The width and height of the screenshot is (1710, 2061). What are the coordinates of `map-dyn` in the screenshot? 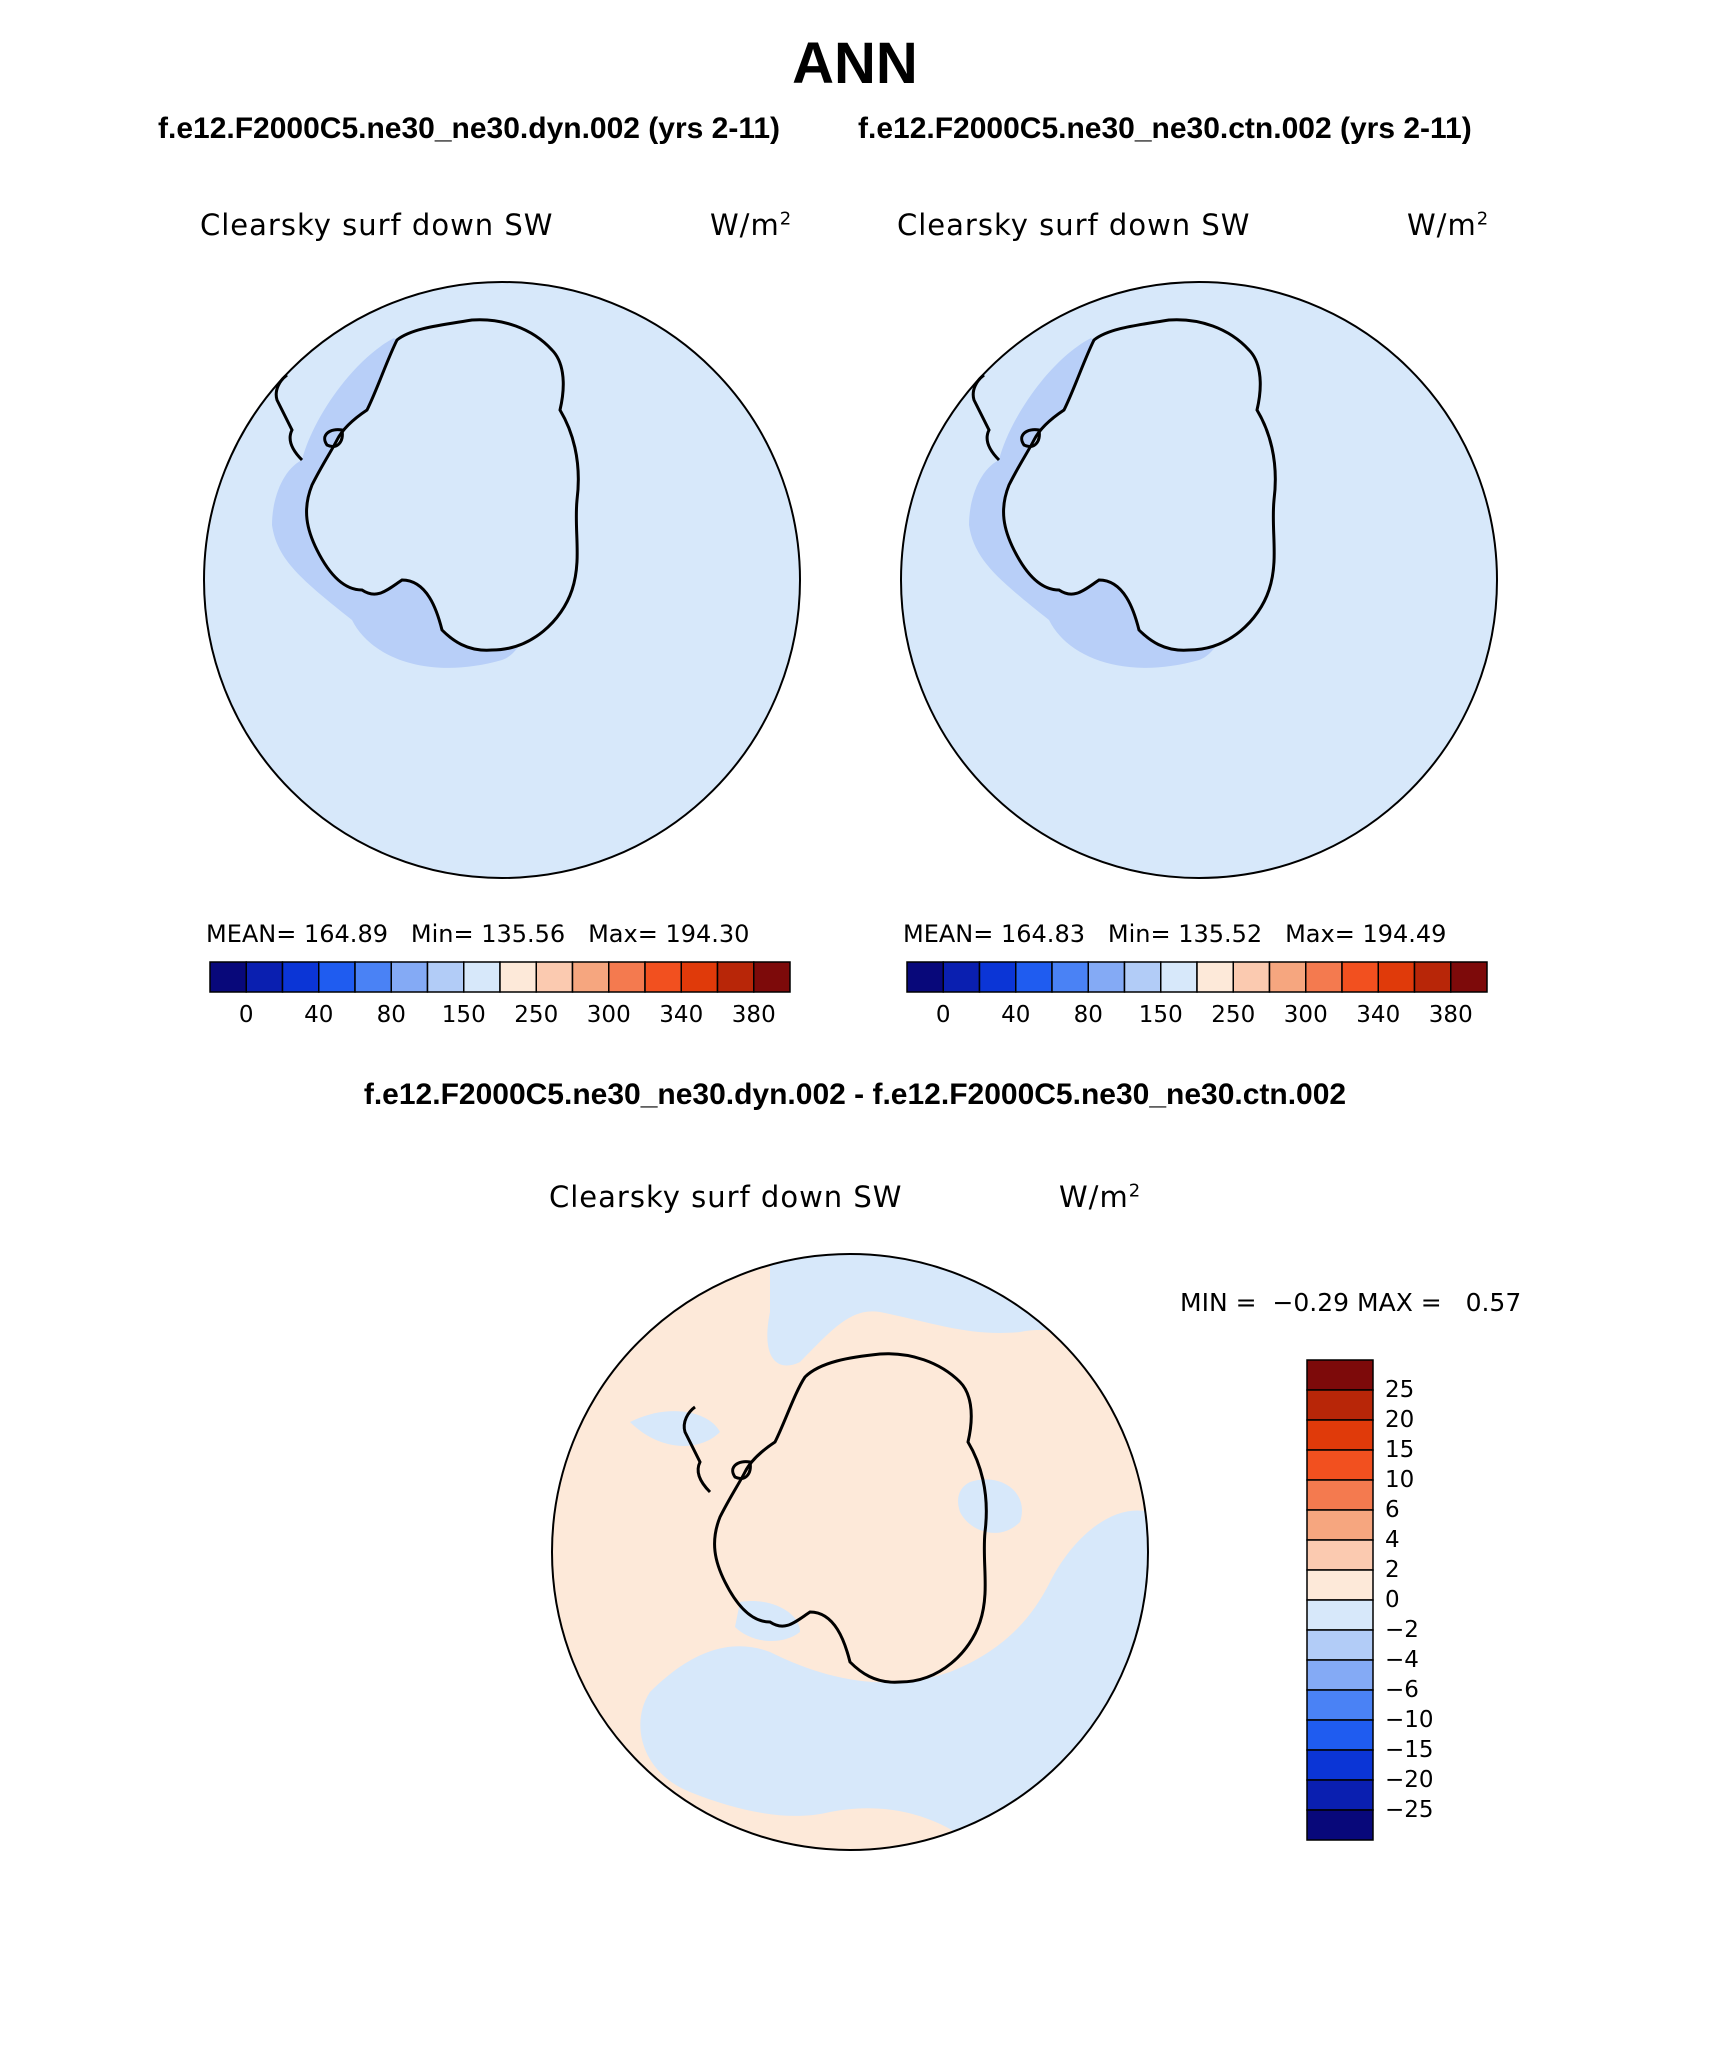 It's located at (502, 580).